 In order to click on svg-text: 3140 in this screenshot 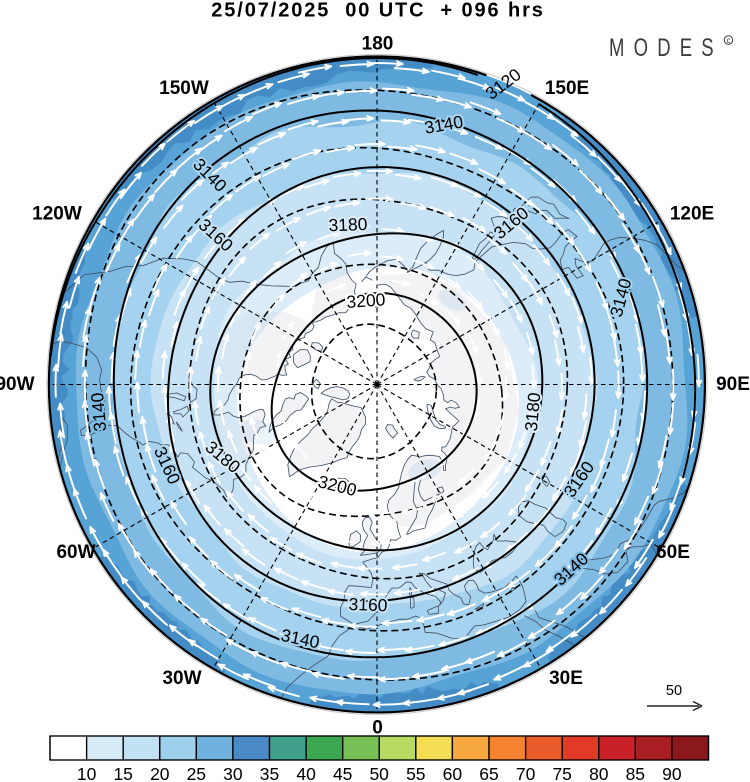, I will do `click(98, 412)`.